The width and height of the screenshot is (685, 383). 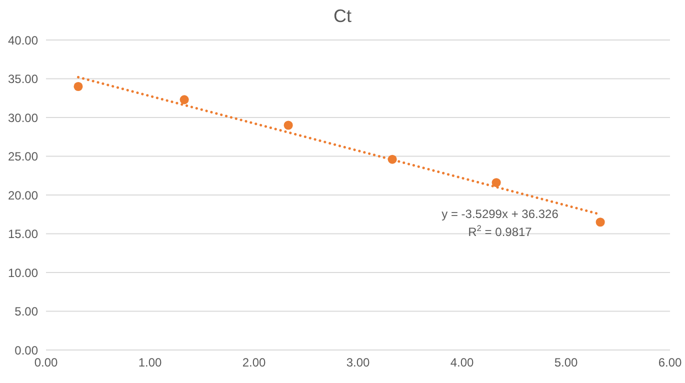 I want to click on chart-title: Ct, so click(x=343, y=16).